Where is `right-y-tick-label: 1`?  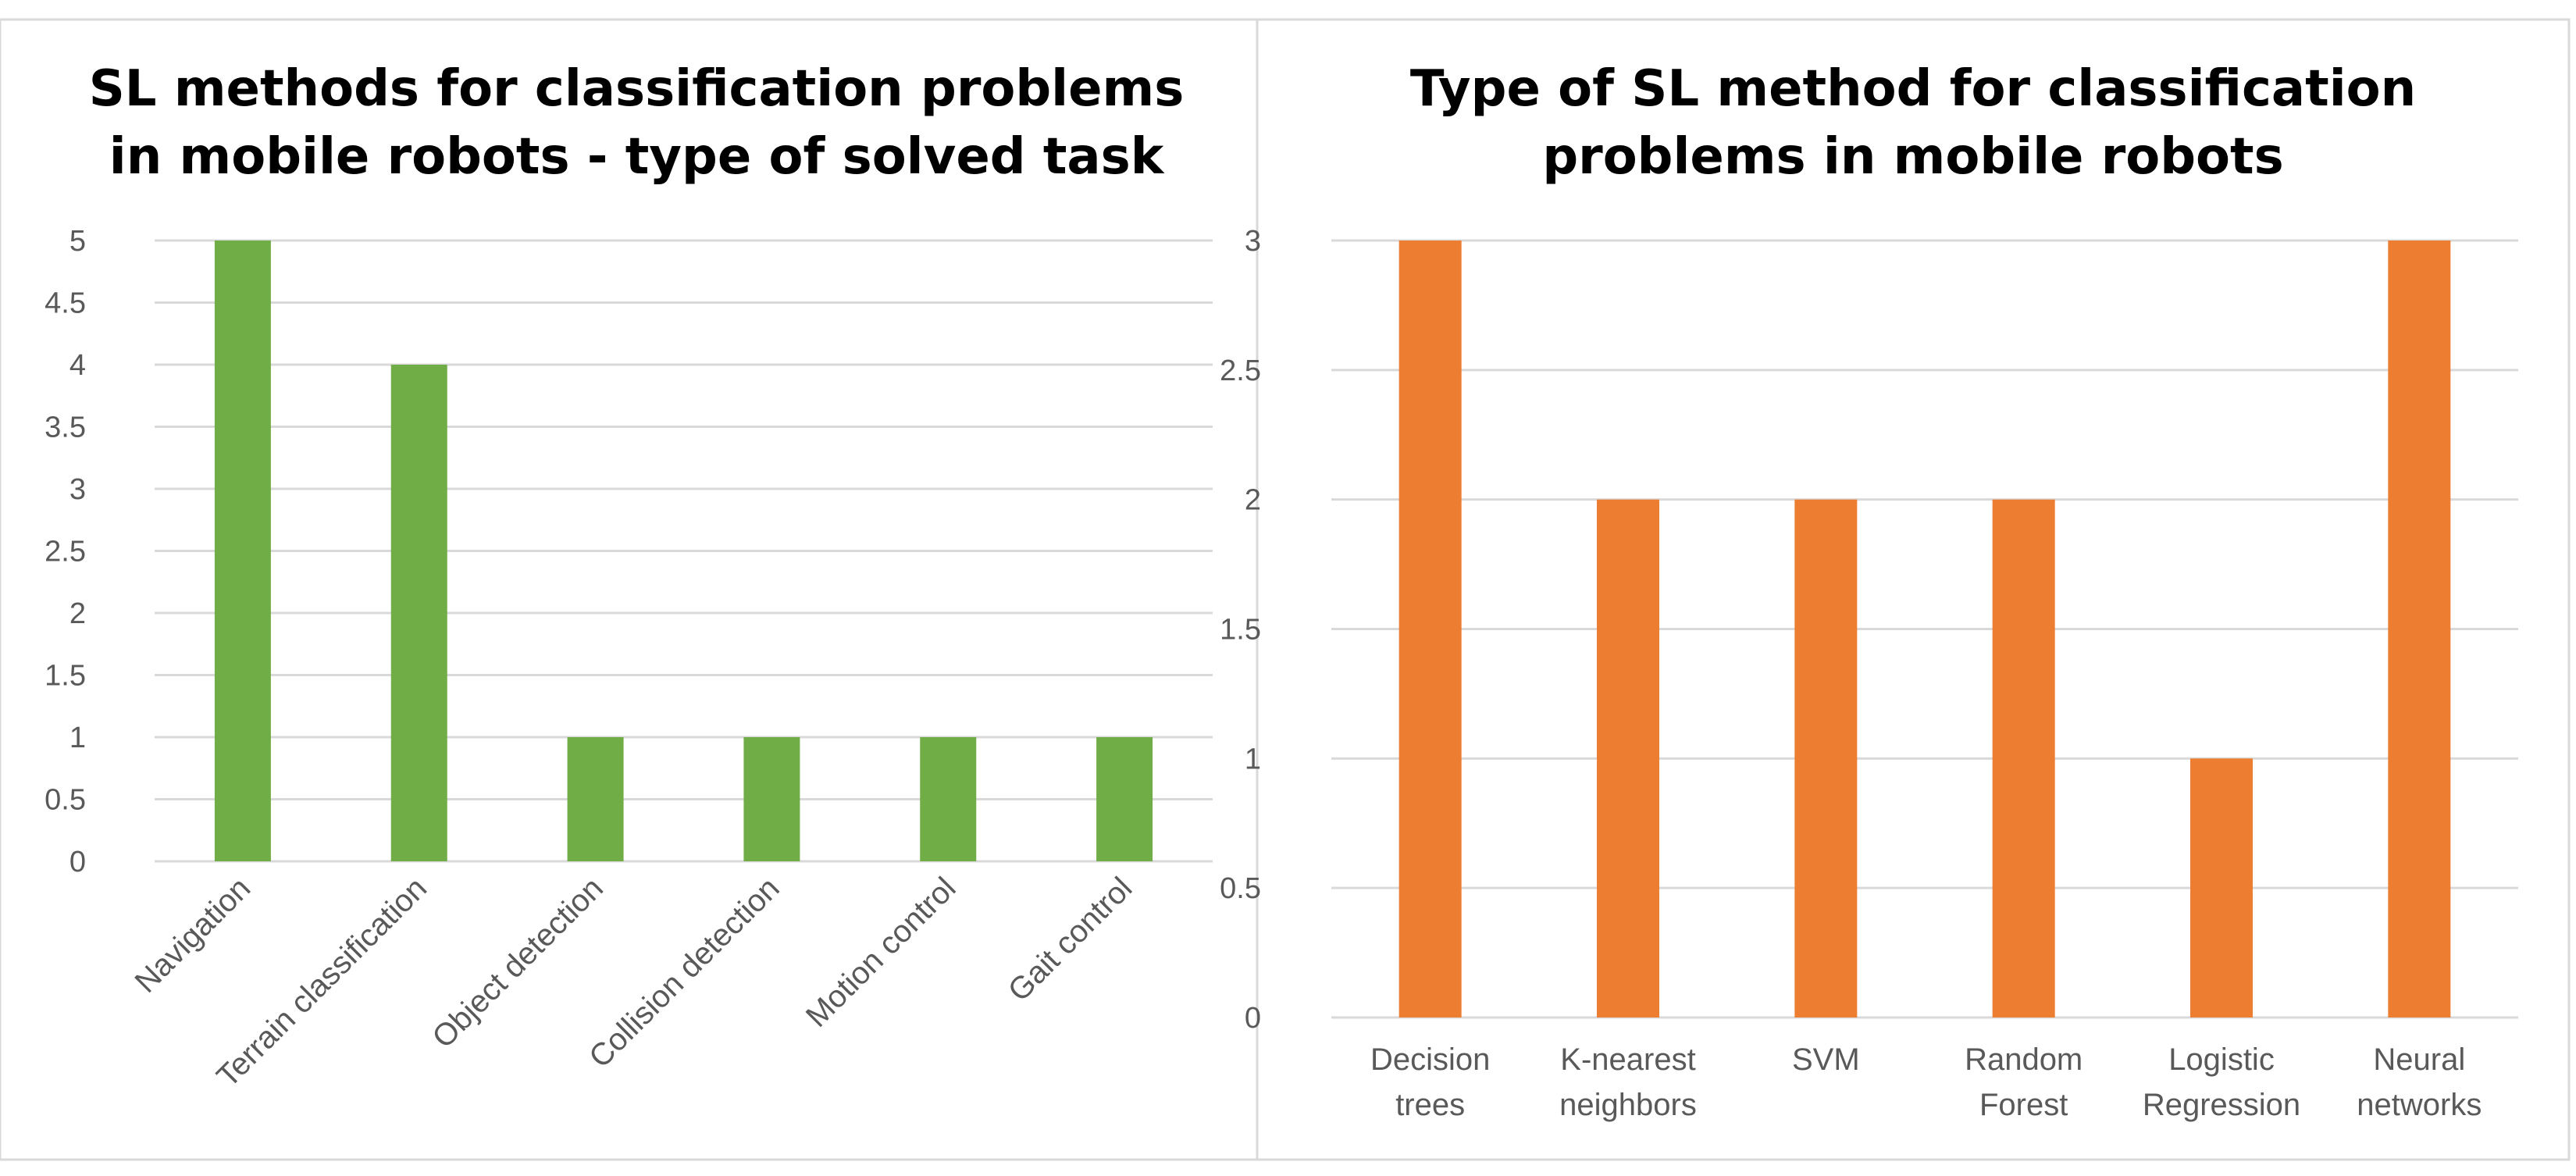 right-y-tick-label: 1 is located at coordinates (1253, 759).